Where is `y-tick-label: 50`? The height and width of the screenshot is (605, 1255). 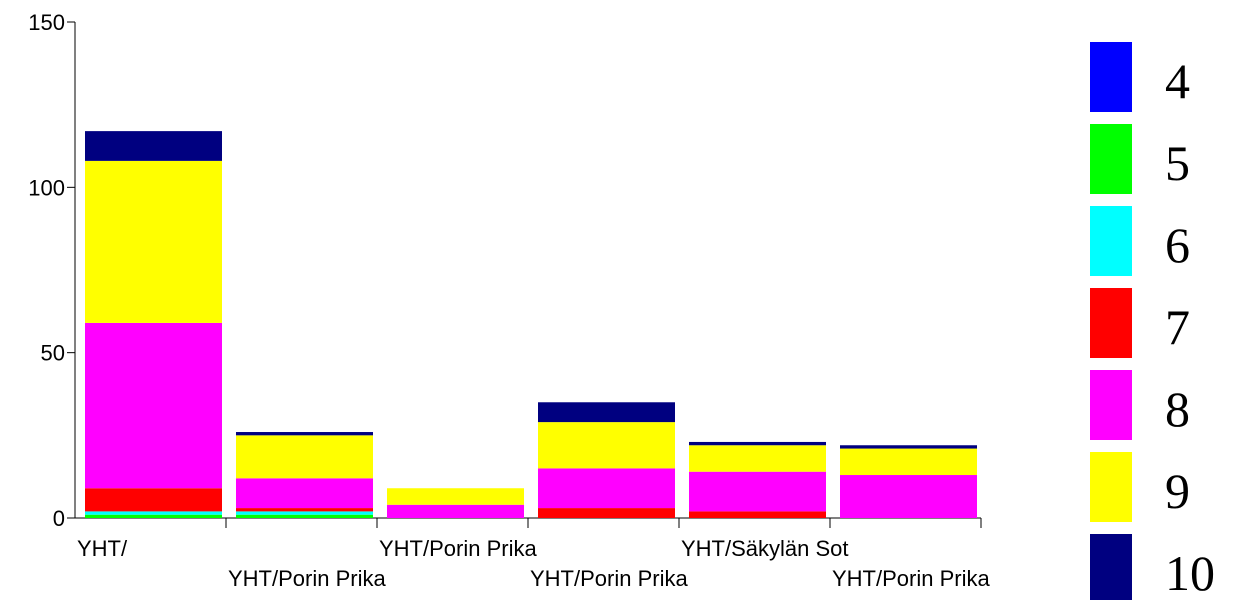
y-tick-label: 50 is located at coordinates (53, 353).